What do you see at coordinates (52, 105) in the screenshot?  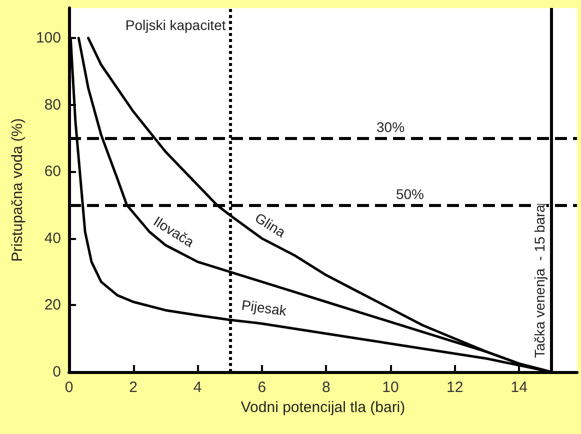 I see `y-tick-label: 80` at bounding box center [52, 105].